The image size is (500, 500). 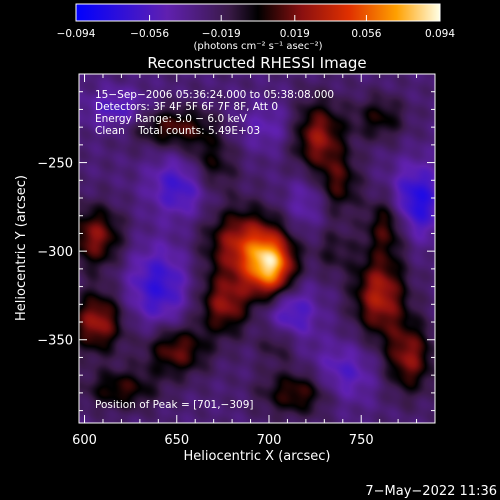 What do you see at coordinates (186, 107) in the screenshot?
I see `annotation-detectors: Detectors: 3F 4F 5F 6F 7F 8F, Att 0` at bounding box center [186, 107].